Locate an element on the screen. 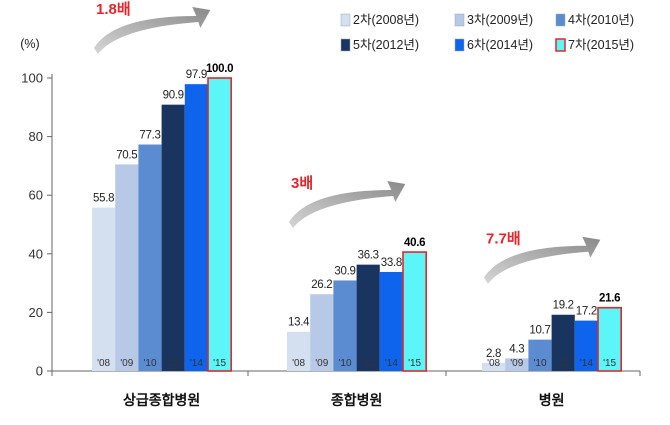 The width and height of the screenshot is (670, 425). year-label-2-2: '10 is located at coordinates (539, 363).